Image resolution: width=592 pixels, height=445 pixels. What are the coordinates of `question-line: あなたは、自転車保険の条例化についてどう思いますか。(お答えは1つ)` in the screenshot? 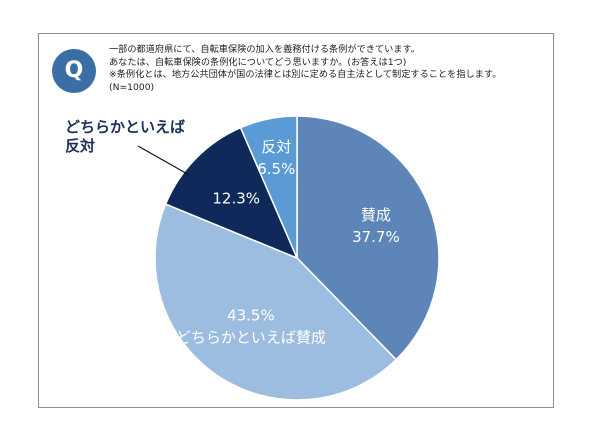 It's located at (258, 62).